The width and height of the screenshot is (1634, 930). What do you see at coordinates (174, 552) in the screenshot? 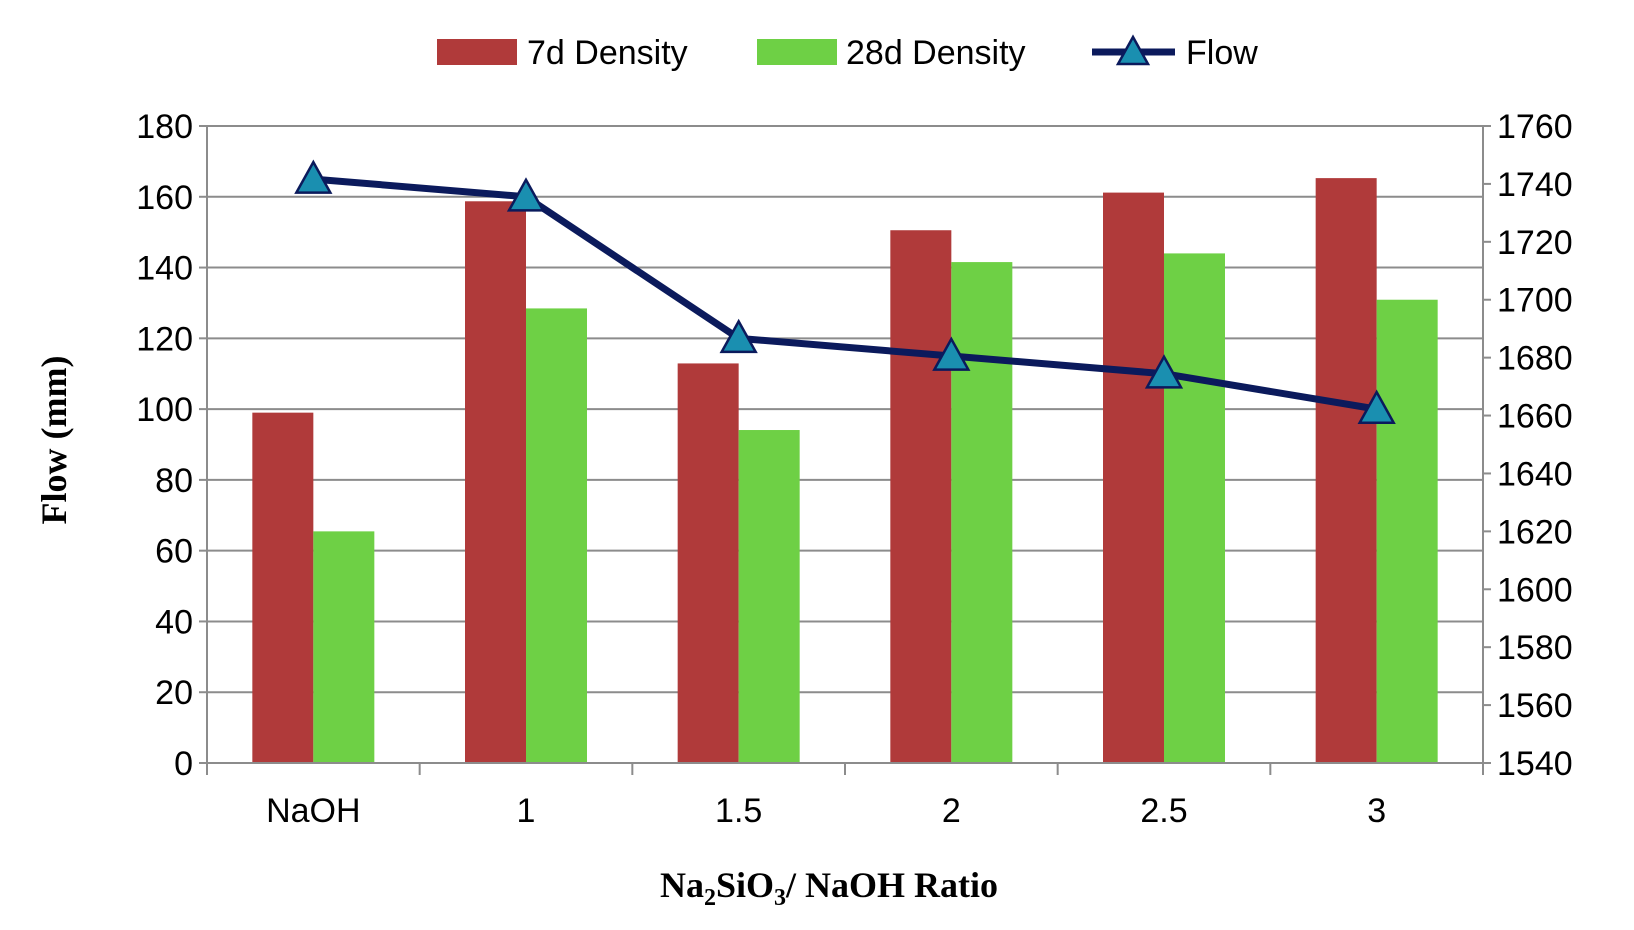
I see `left-tick-label: 60` at bounding box center [174, 552].